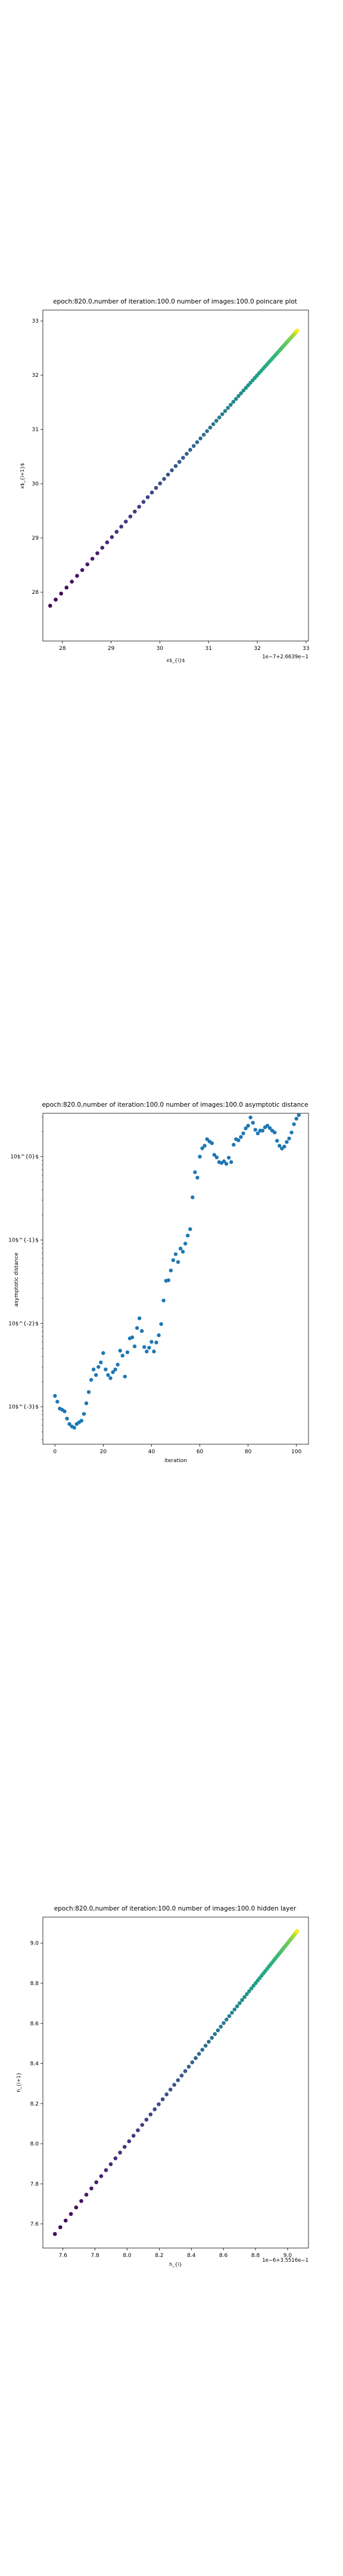 This screenshot has width=343, height=2576. Describe the element at coordinates (25, 1157) in the screenshot. I see `asymptotic-y-tick-label: 10$^{0}$` at that location.